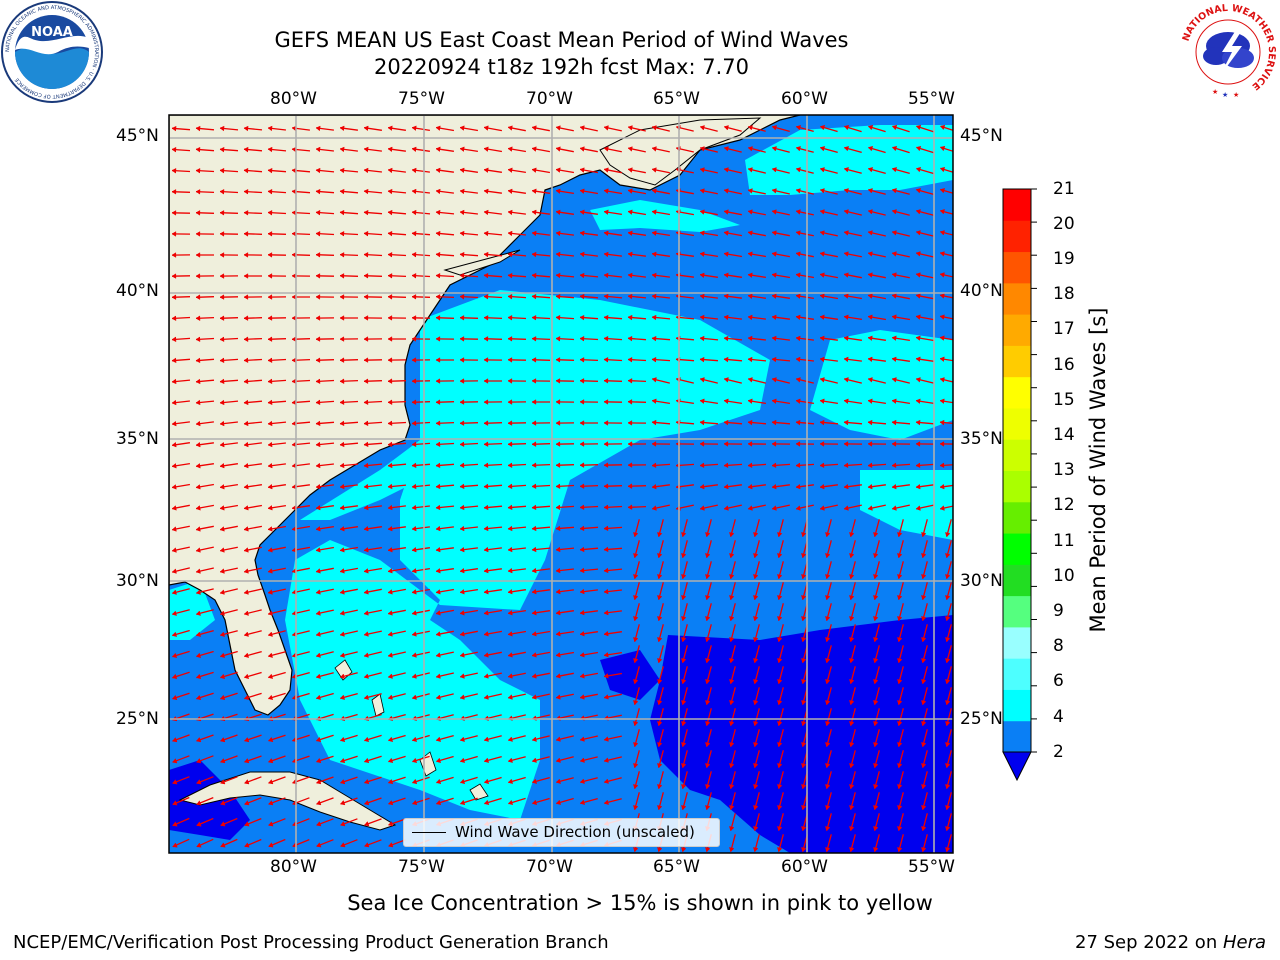 This screenshot has height=960, width=1280. I want to click on lat-label-left-35n: 35°N, so click(137, 439).